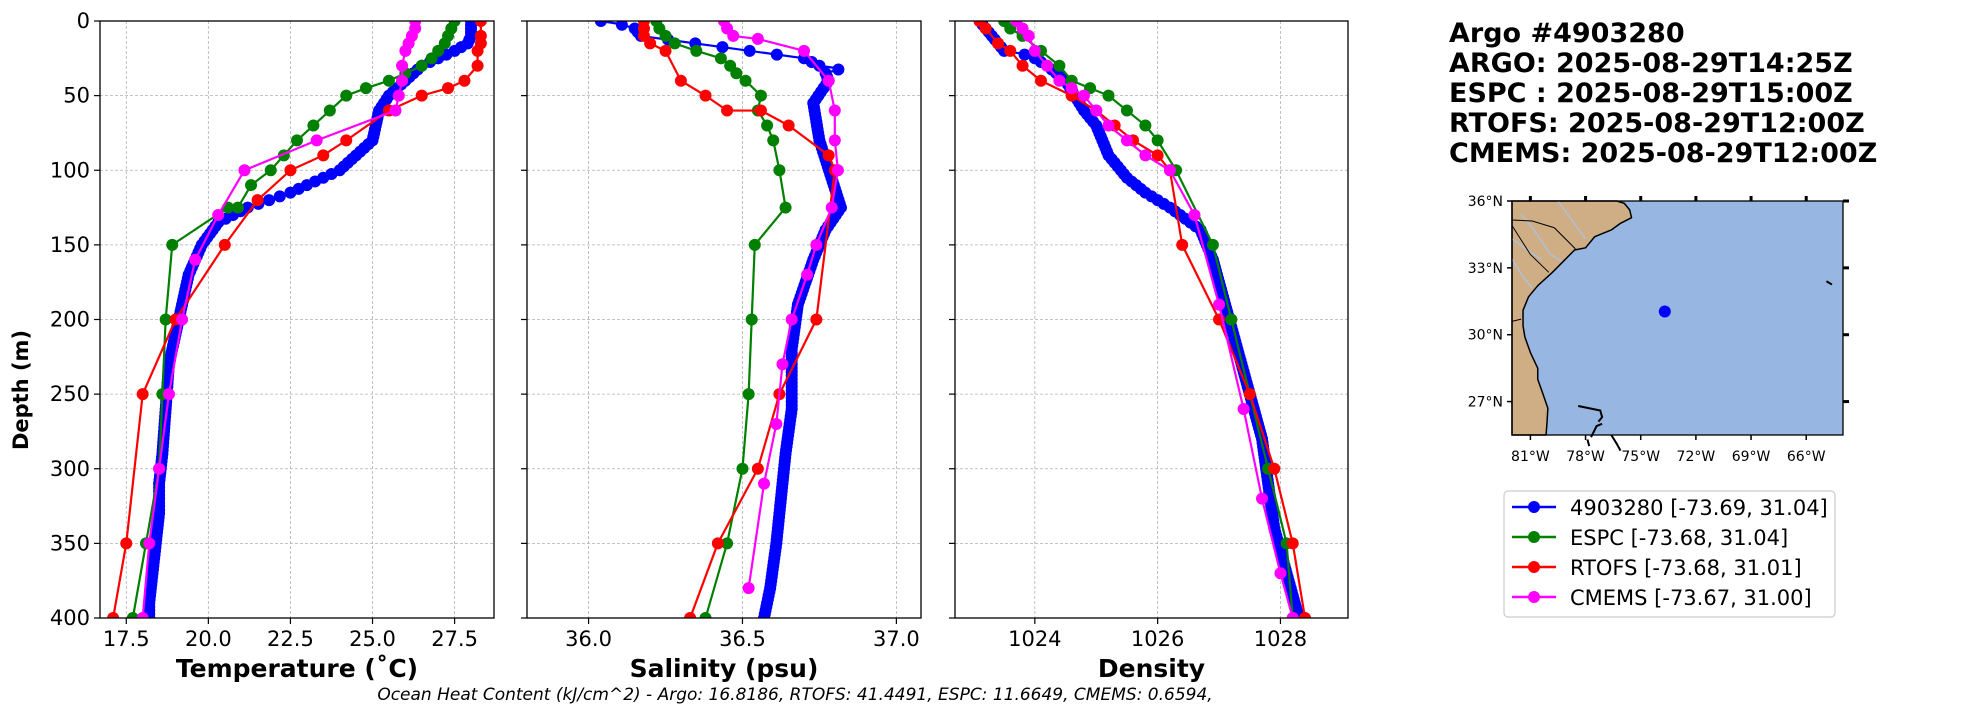 The image size is (1967, 712). Describe the element at coordinates (1670, 508) in the screenshot. I see `legend-item: 4903280 [-73.69, 31.04]` at that location.